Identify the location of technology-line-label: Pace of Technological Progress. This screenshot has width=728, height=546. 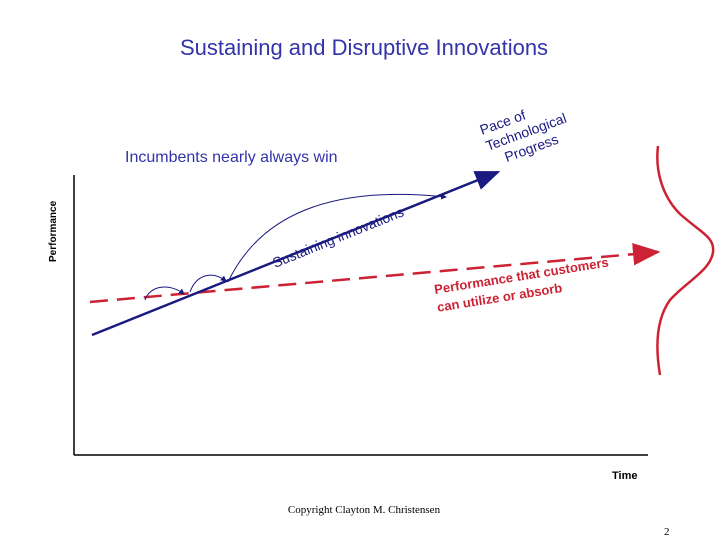
(523, 136).